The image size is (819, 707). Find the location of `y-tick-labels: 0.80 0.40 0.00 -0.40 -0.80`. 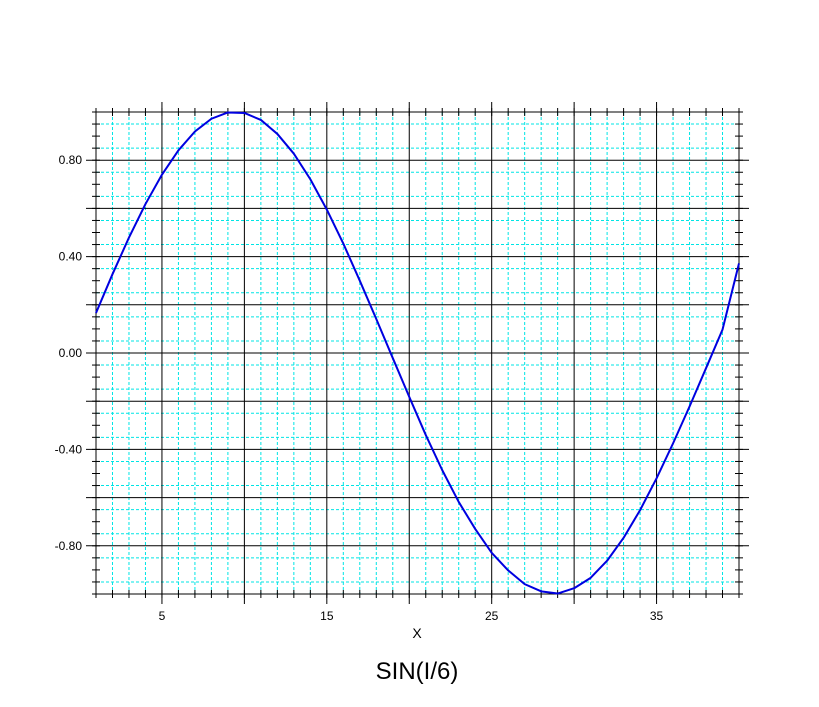

y-tick-labels: 0.80 0.40 0.00 -0.40 -0.80 is located at coordinates (69, 353).